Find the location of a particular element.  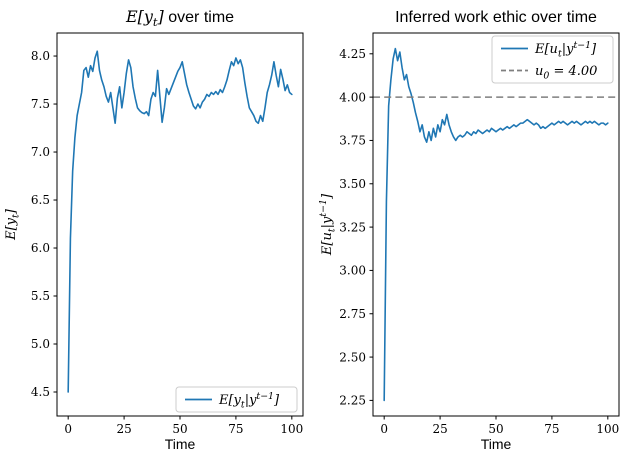

left-y-tick-label: 7.0 is located at coordinates (40, 152).